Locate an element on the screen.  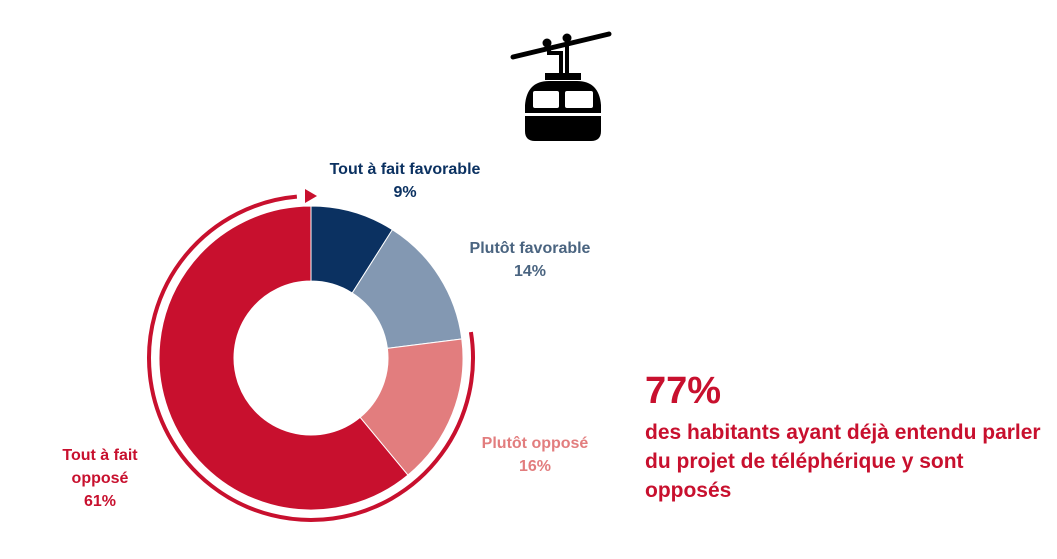
label-tout-favorable-value: 9% is located at coordinates (405, 192).